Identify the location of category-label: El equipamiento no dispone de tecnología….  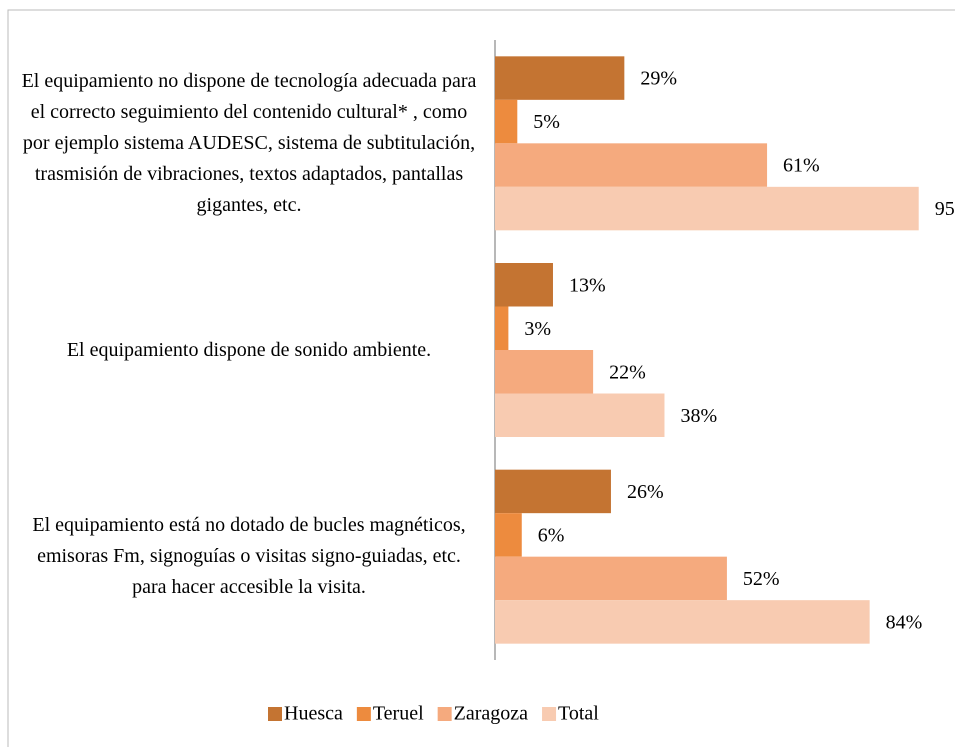
(249, 143).